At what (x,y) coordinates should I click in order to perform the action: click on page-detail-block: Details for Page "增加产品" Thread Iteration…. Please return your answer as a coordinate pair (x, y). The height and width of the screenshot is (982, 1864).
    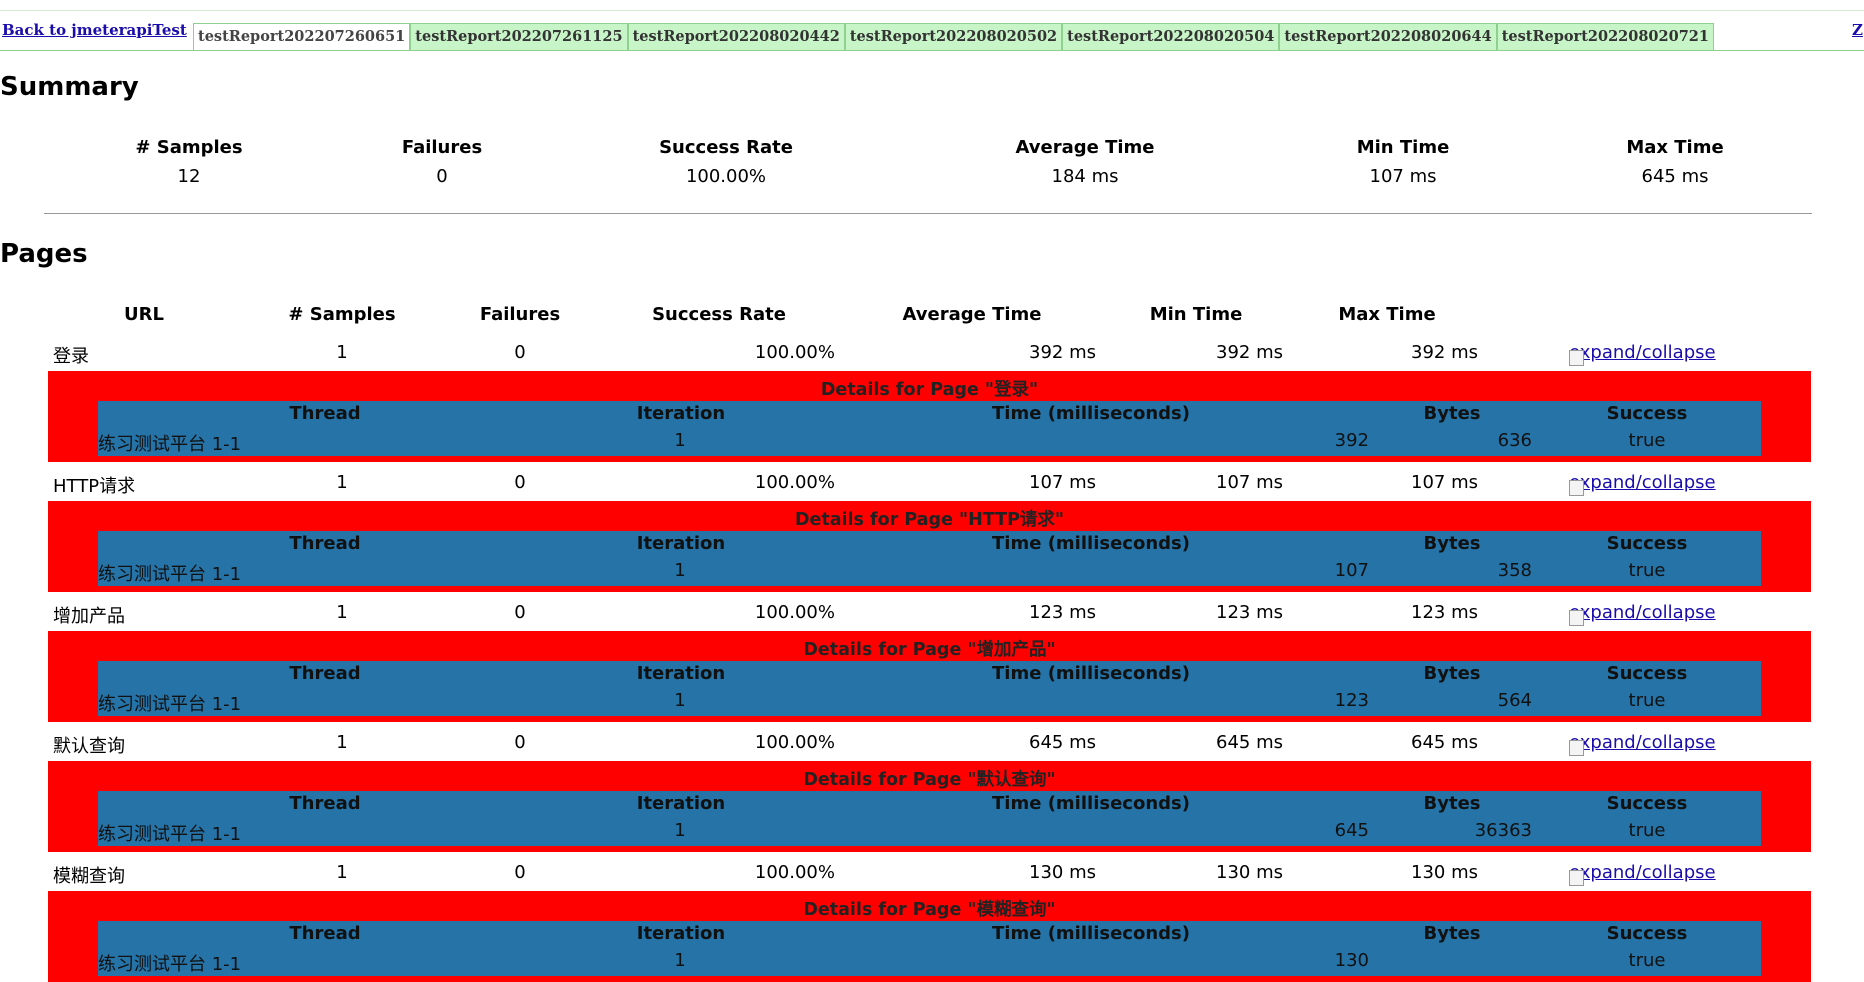
    Looking at the image, I should click on (929, 676).